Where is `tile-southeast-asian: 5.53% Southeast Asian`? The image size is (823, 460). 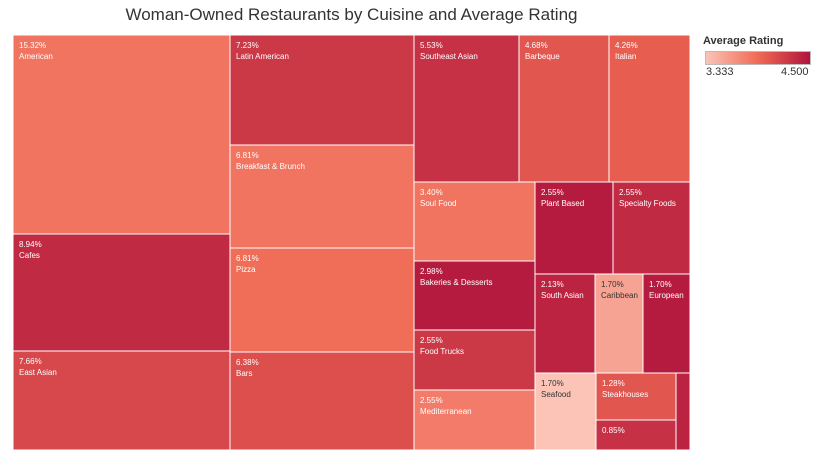
tile-southeast-asian: 5.53% Southeast Asian is located at coordinates (466, 108).